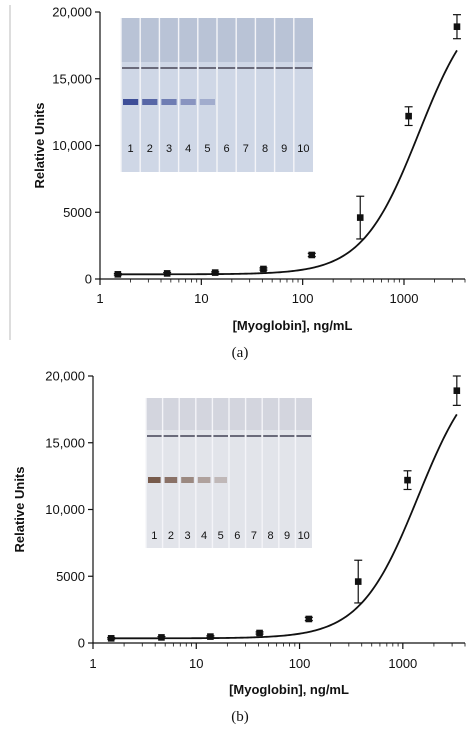  What do you see at coordinates (240, 717) in the screenshot?
I see `panel-label: (b)` at bounding box center [240, 717].